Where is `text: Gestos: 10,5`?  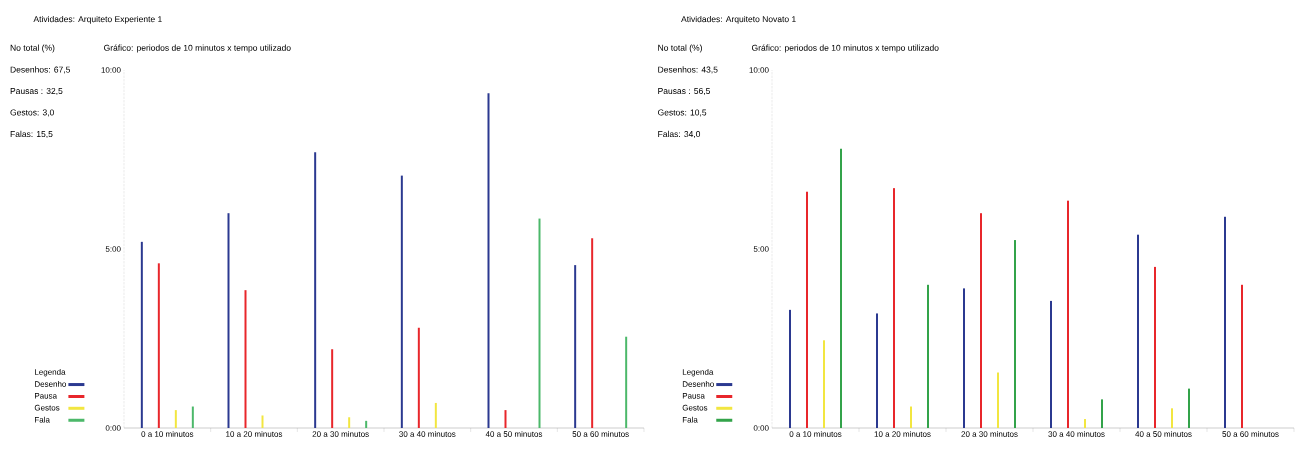 text: Gestos: 10,5 is located at coordinates (682, 113).